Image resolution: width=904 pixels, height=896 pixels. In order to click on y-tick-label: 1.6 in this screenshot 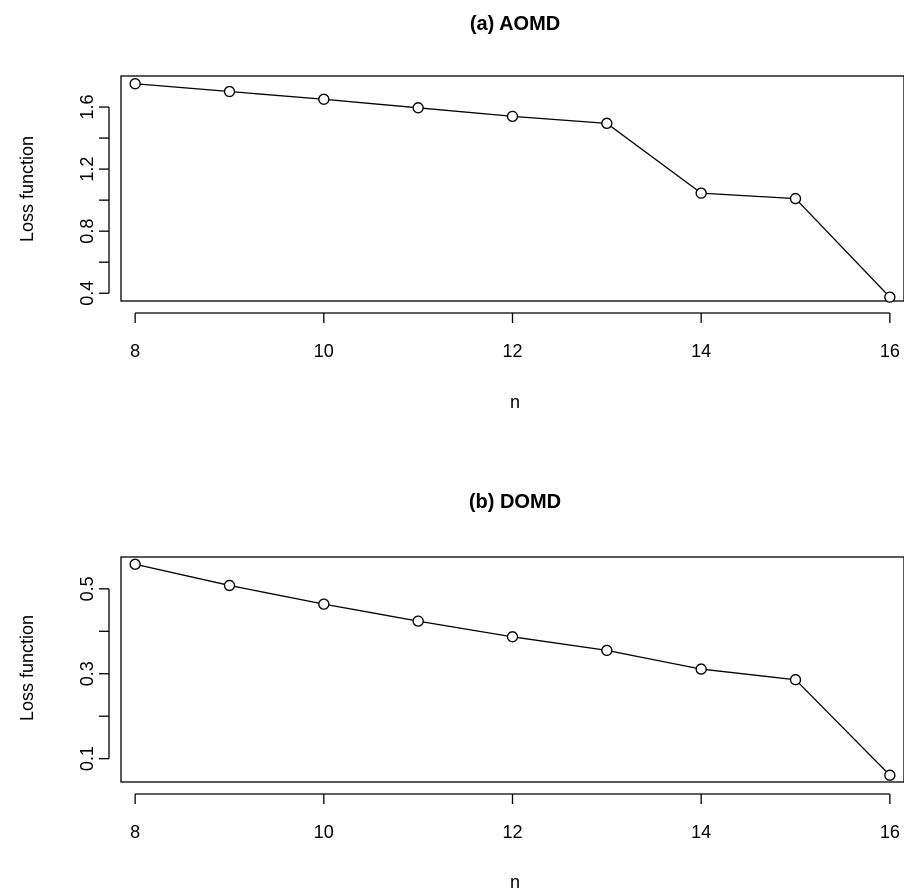, I will do `click(87, 107)`.